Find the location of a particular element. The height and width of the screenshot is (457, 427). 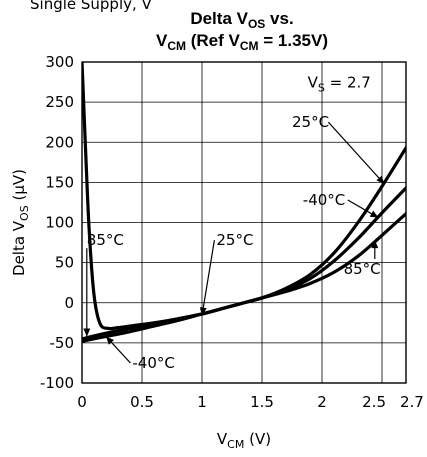

chart-title-line1: Delta VOS vs. is located at coordinates (241, 20).